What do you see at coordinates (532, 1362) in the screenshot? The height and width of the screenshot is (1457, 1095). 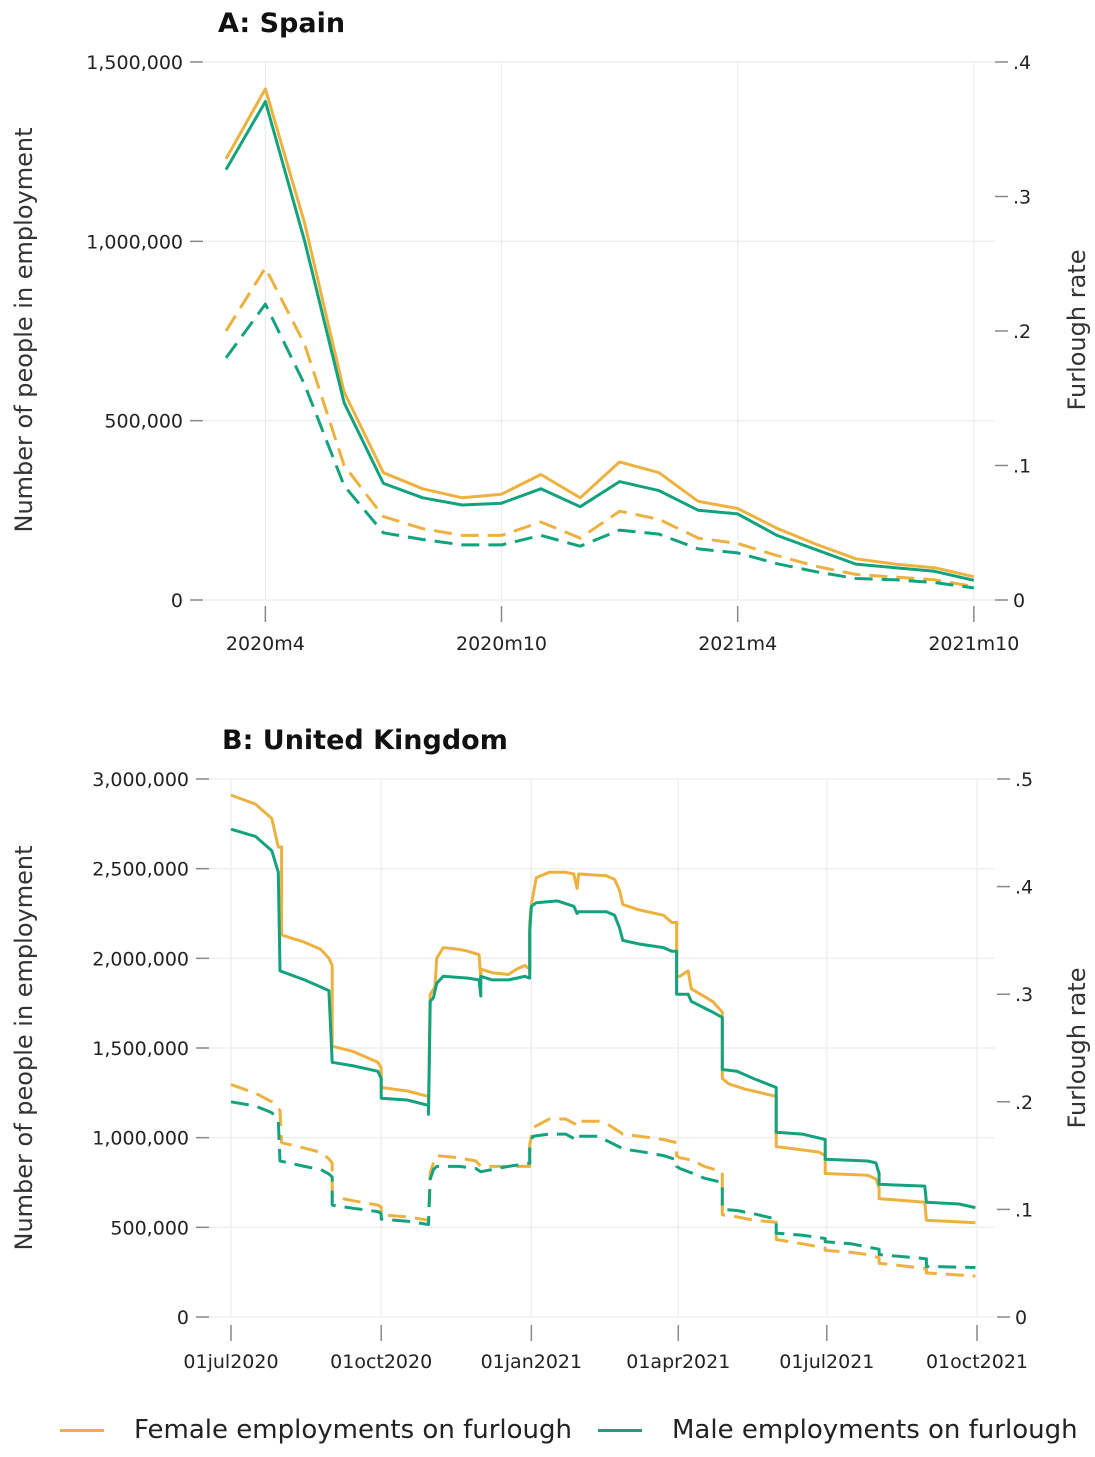 I see `panel-b-xtick-label: 01jan2021` at bounding box center [532, 1362].